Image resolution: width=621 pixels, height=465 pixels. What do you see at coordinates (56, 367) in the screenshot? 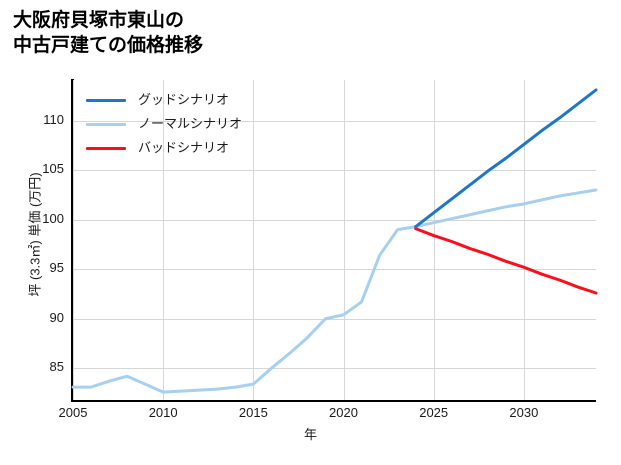
I see `y-axis-tick-label: 85` at bounding box center [56, 367].